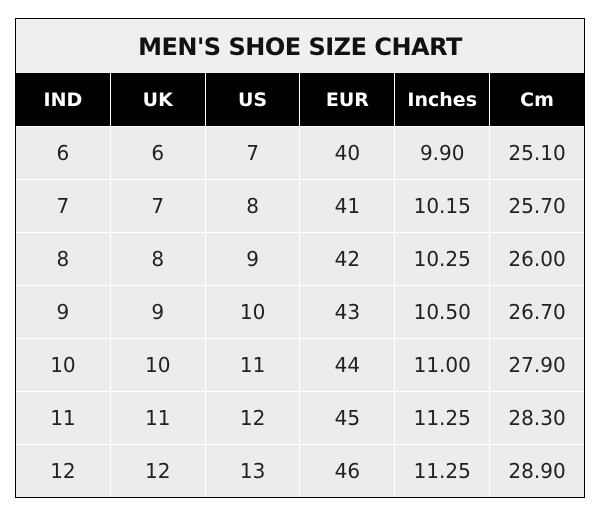  Describe the element at coordinates (158, 470) in the screenshot. I see `table-cell-uk: 12` at that location.